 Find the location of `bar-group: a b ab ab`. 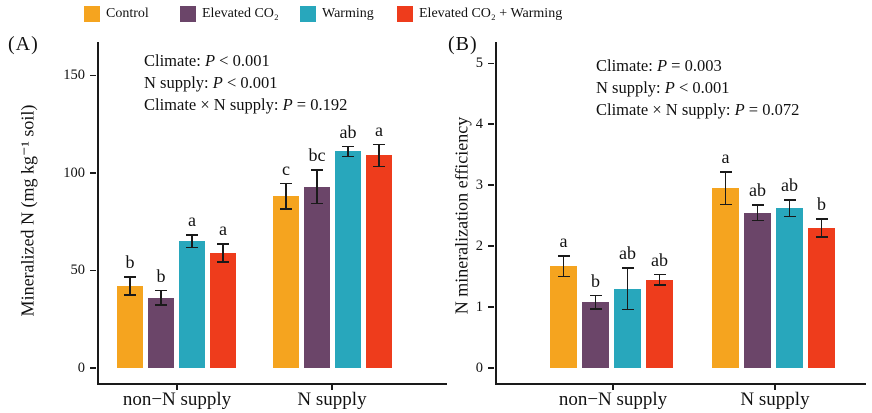

bar-group: a b ab ab is located at coordinates (611, 208).